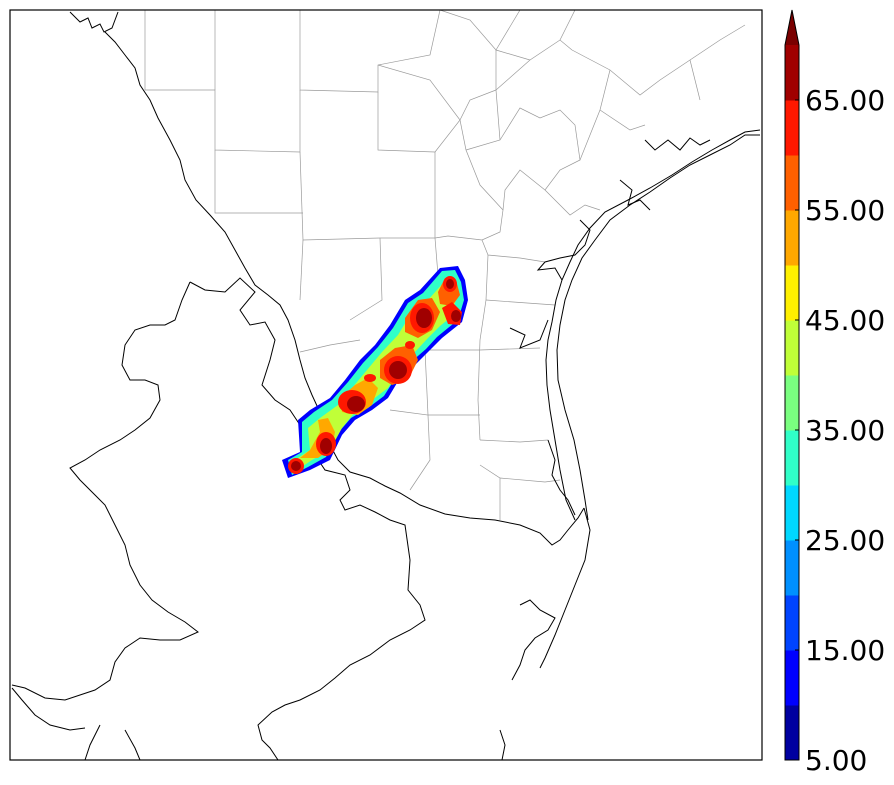 This screenshot has width=894, height=785. What do you see at coordinates (845, 210) in the screenshot?
I see `colorbar-tick-label: 55.00` at bounding box center [845, 210].